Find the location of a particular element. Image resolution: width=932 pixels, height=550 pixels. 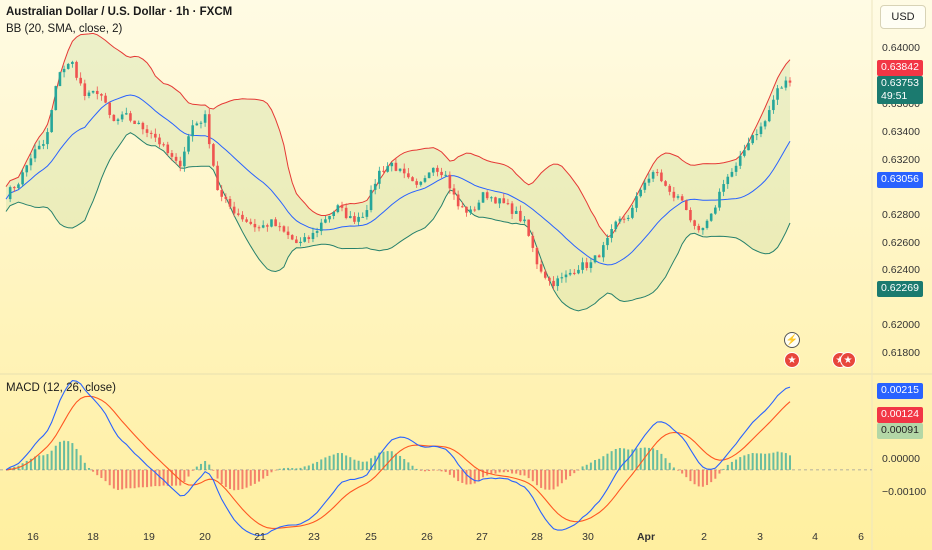

time-axis-label: 27 is located at coordinates (482, 537).